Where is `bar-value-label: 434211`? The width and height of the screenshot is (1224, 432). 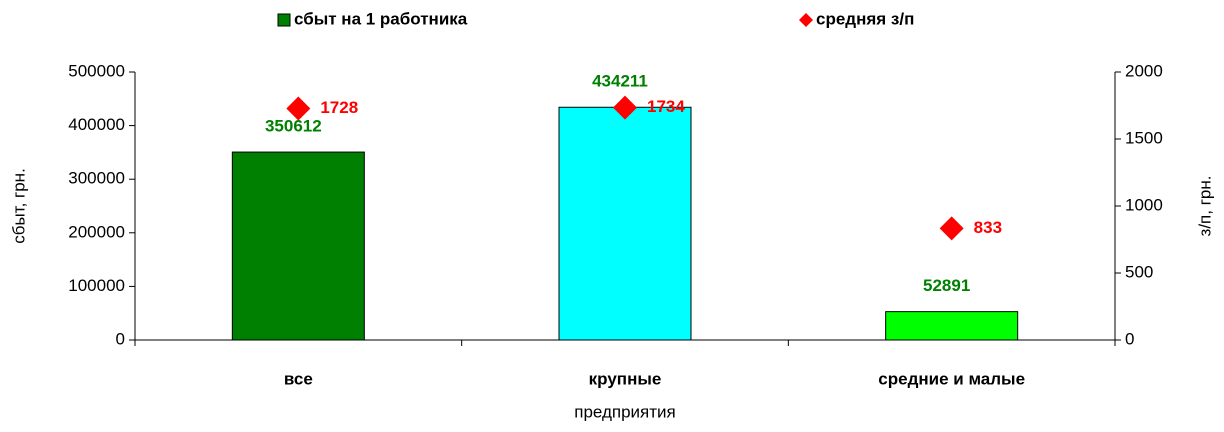 bar-value-label: 434211 is located at coordinates (620, 81).